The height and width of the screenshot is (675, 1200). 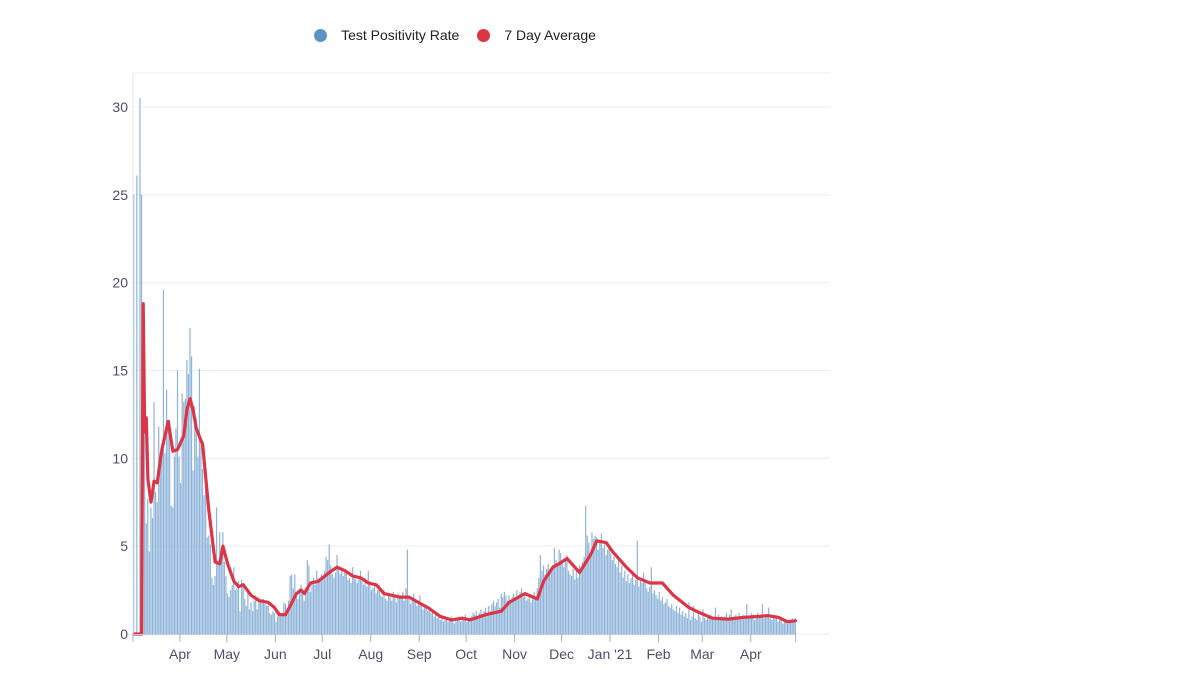 I want to click on x-tick-label: Jul, so click(x=322, y=654).